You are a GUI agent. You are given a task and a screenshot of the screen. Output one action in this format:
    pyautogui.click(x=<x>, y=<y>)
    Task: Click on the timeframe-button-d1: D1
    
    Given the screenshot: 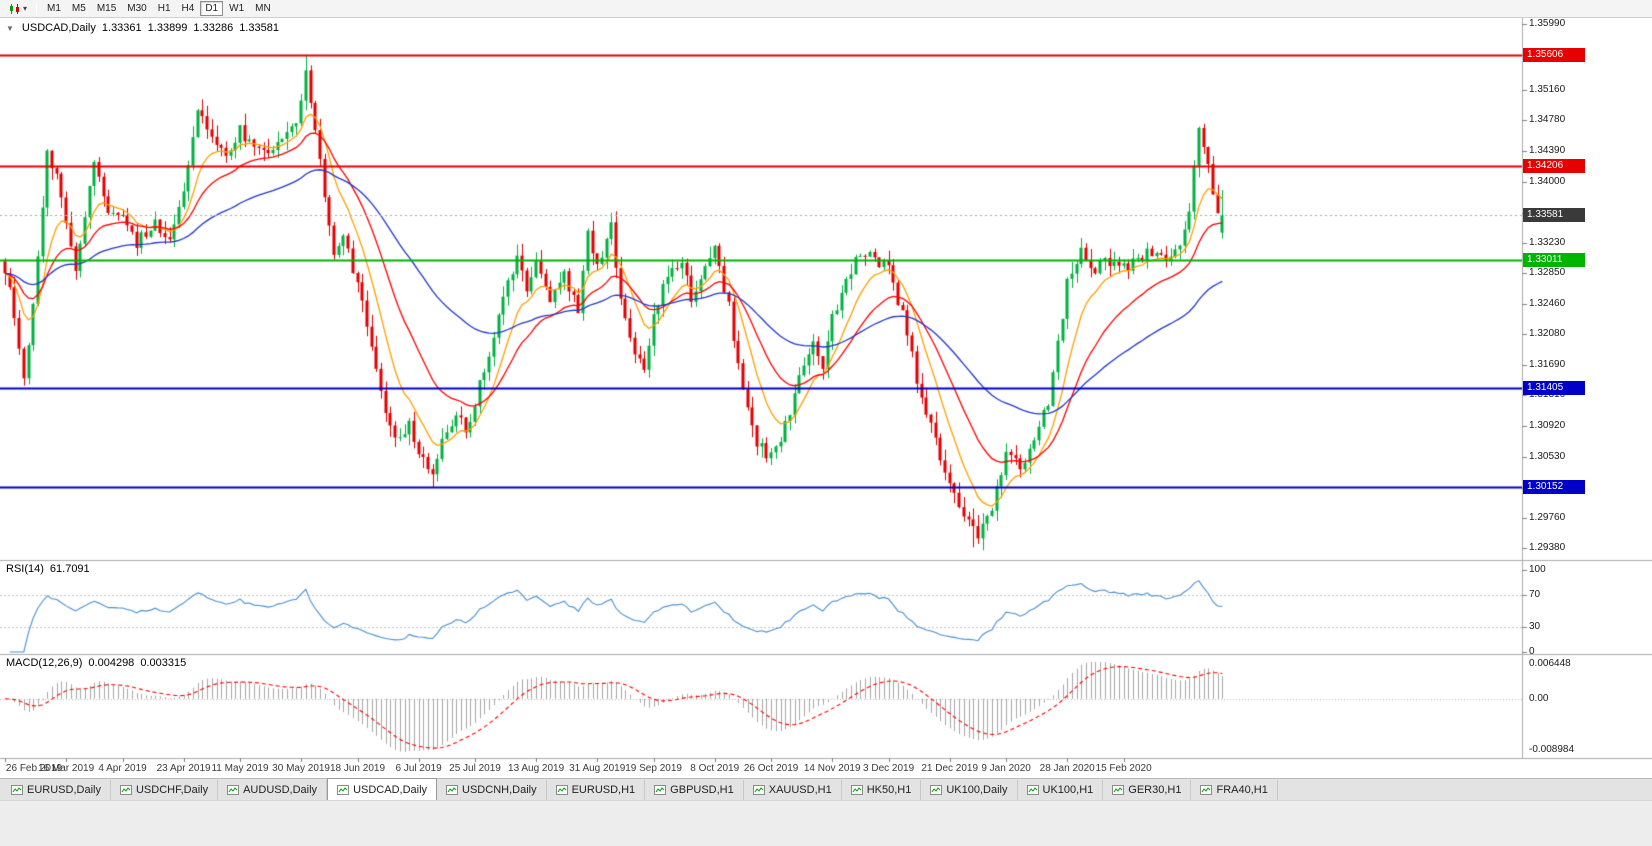 What is the action you would take?
    pyautogui.click(x=212, y=8)
    